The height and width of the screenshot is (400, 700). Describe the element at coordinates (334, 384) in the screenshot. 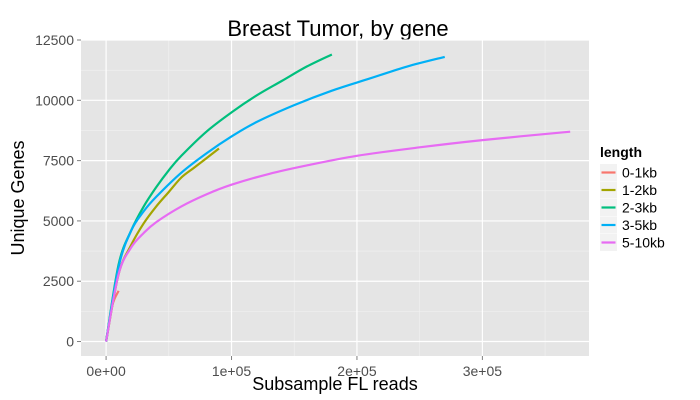

I see `x-axis-title: Subsample FL reads` at that location.